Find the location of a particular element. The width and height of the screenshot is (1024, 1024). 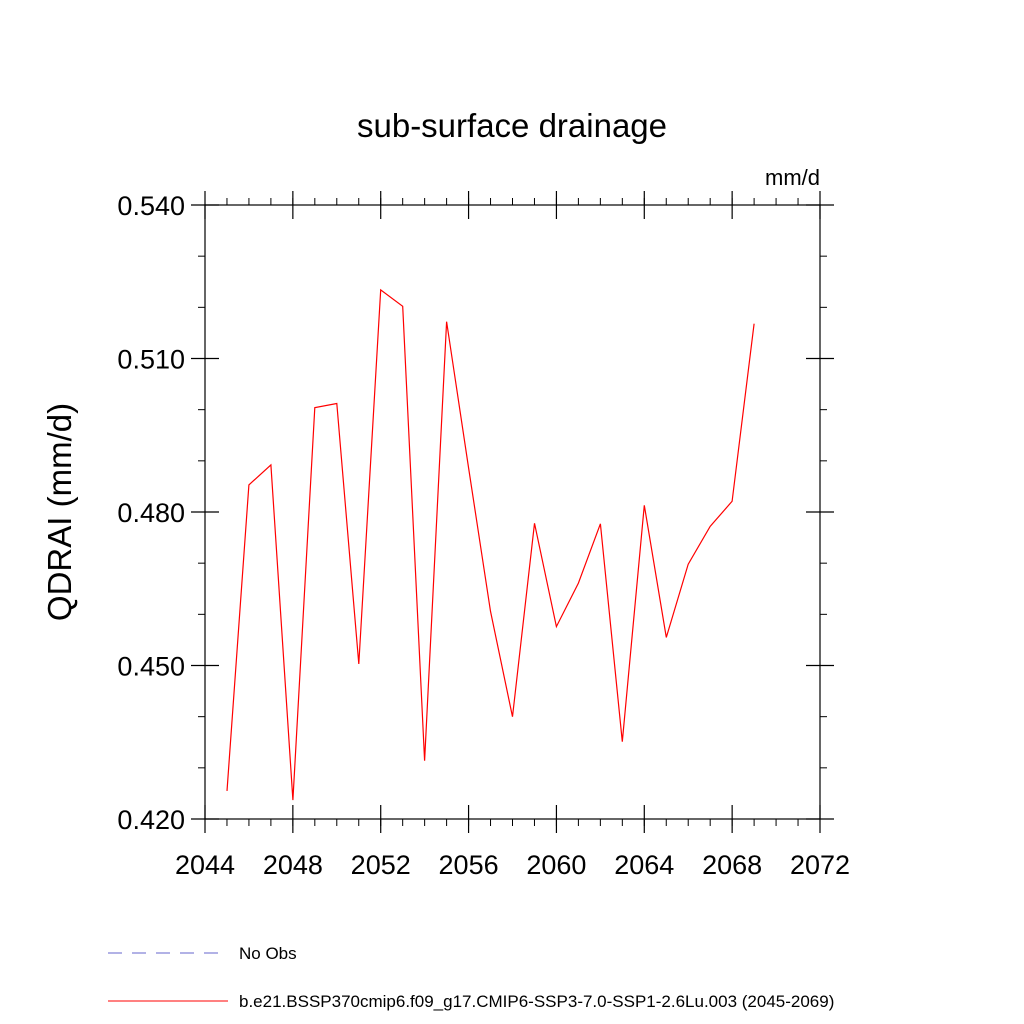

x-tick-label: 2068 is located at coordinates (732, 865).